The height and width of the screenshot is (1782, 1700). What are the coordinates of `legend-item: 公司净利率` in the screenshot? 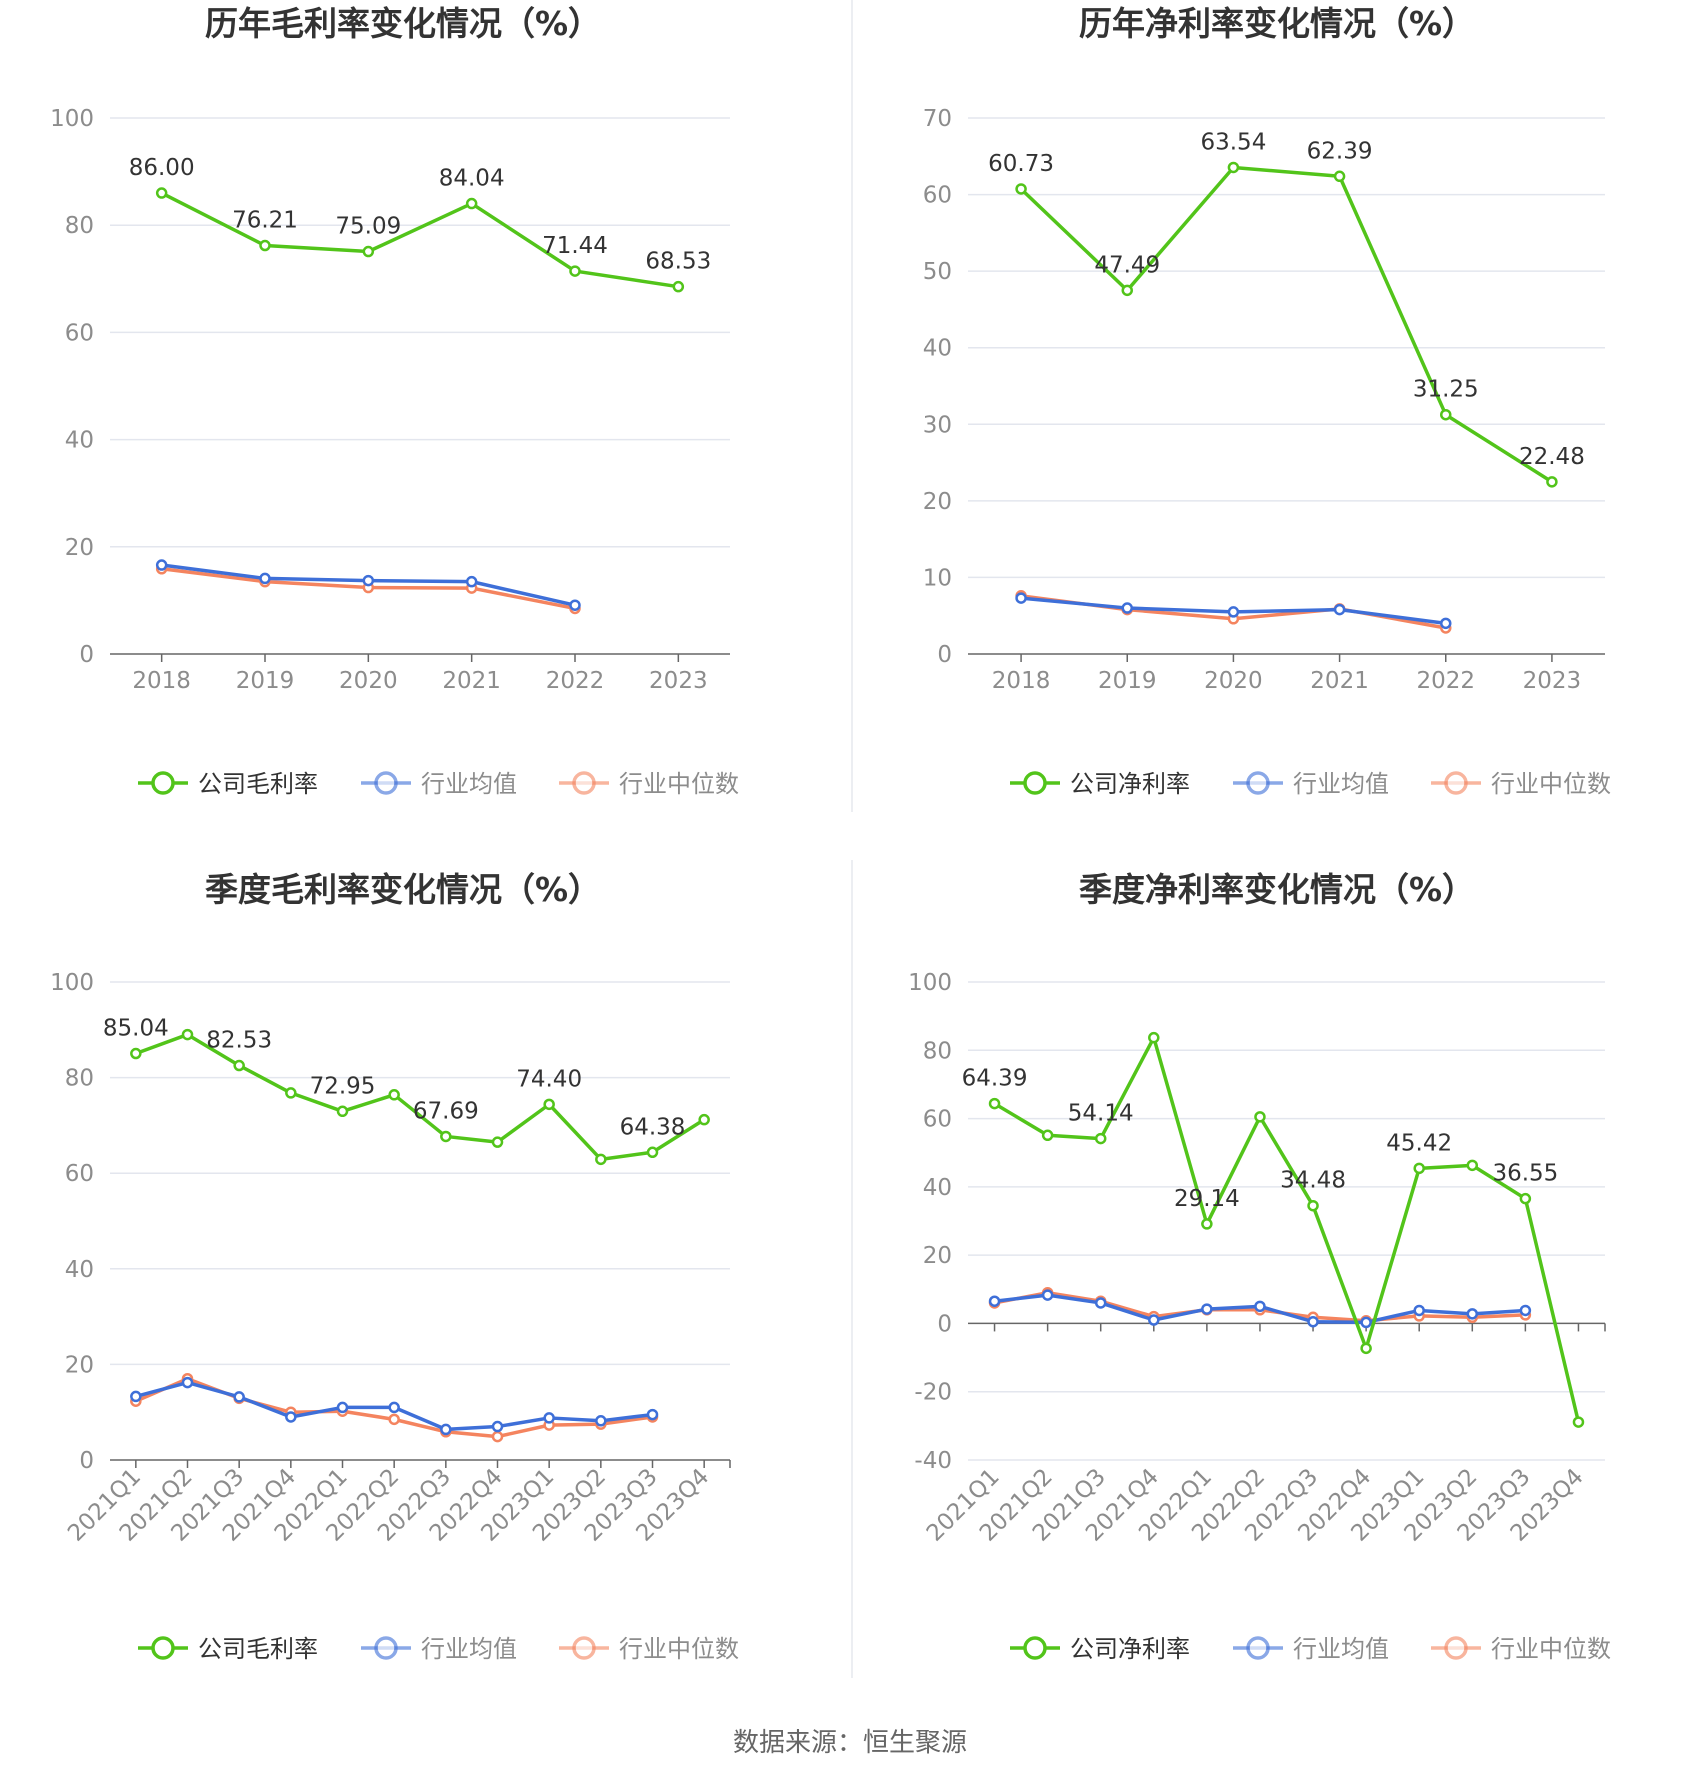 It's located at (1100, 784).